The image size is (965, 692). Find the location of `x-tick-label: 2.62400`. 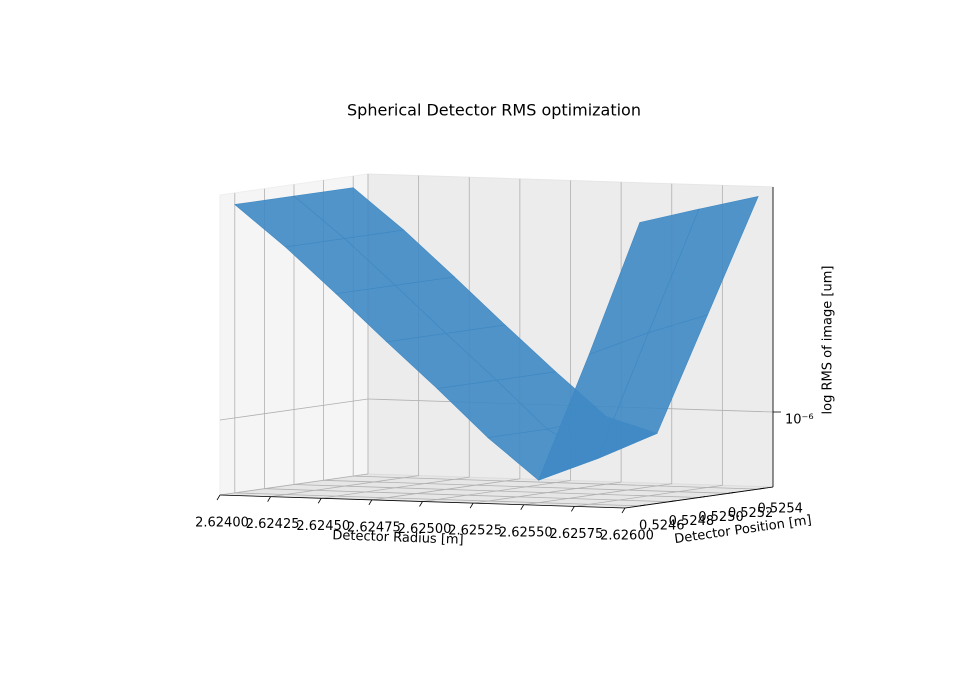

x-tick-label: 2.62400 is located at coordinates (222, 523).